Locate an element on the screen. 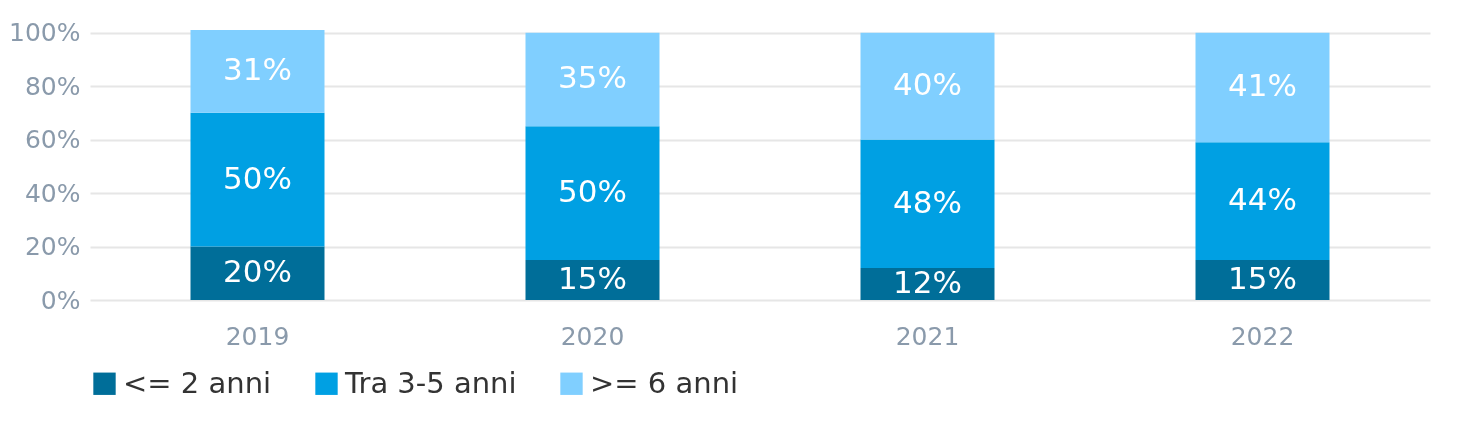 The image size is (1465, 437). y-tick-label: 20% is located at coordinates (52, 247).